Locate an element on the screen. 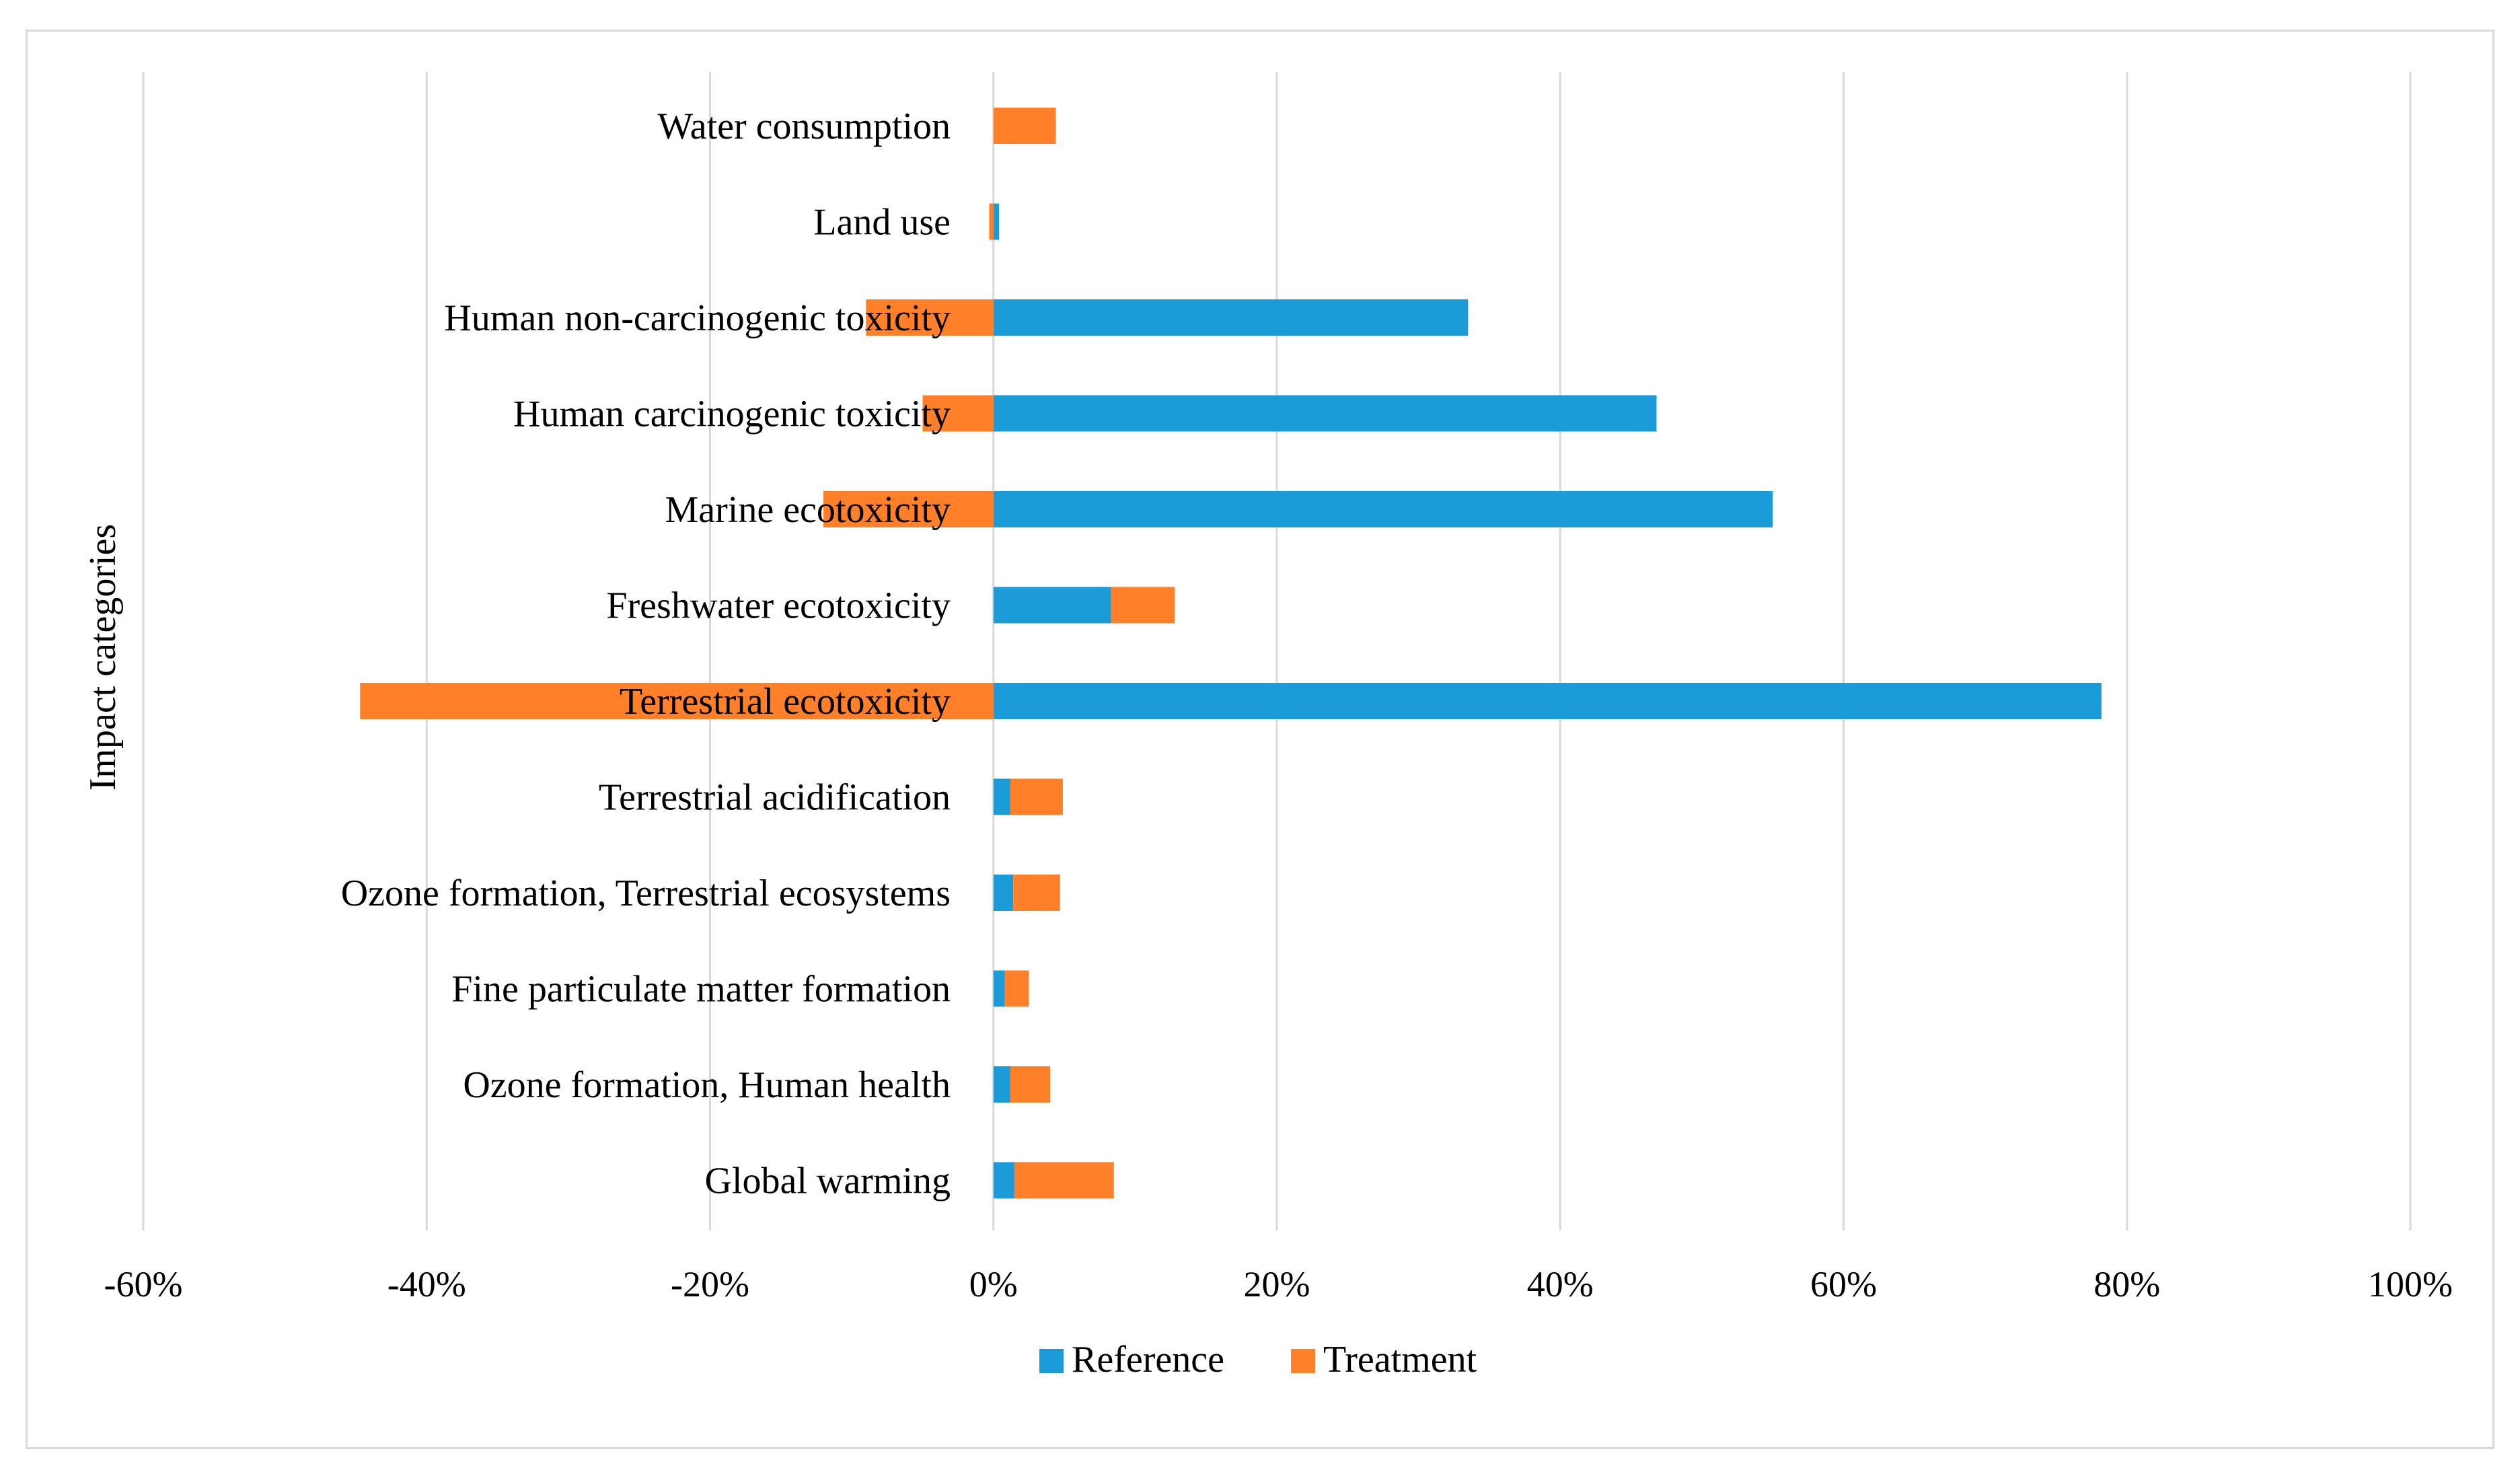 The image size is (2520, 1478). x-tick-label: 100% is located at coordinates (2411, 1284).